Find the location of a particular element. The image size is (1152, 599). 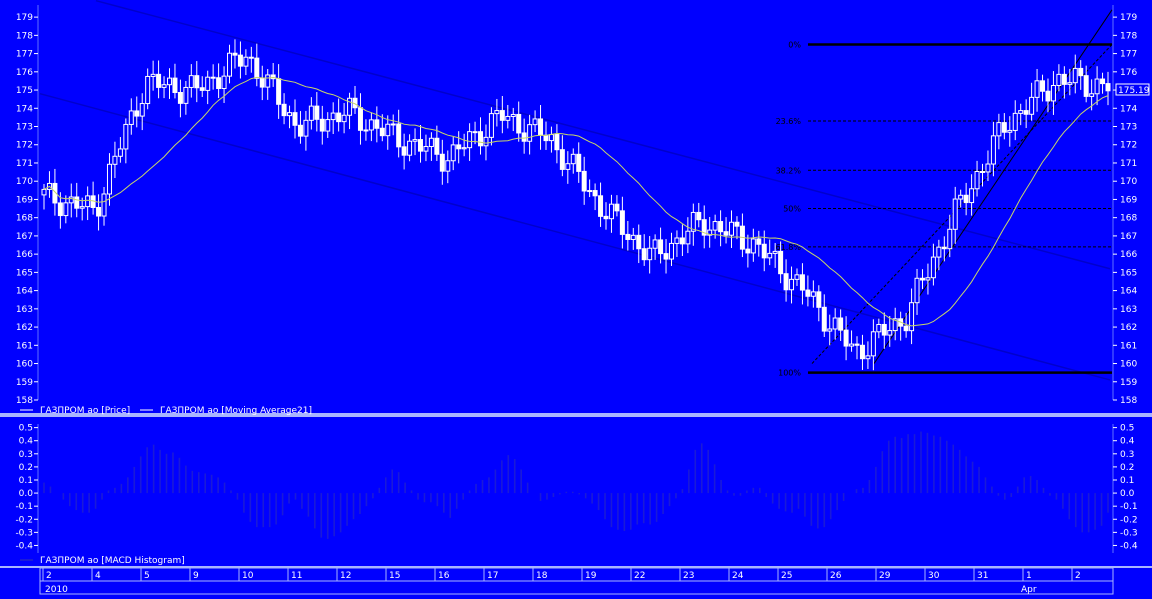

y-tick-label-right: 178 is located at coordinates (1128, 36).